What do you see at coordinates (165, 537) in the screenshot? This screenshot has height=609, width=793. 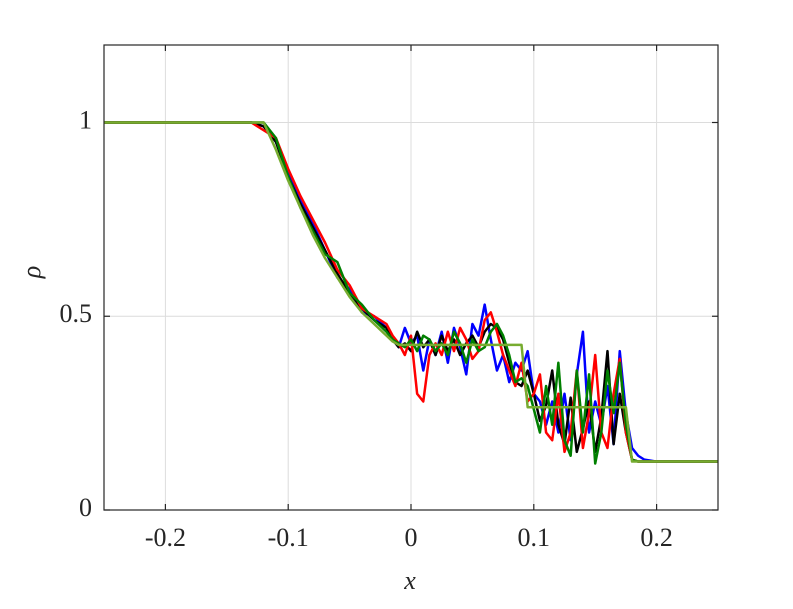 I see `x-tick-label: -0.2` at bounding box center [165, 537].